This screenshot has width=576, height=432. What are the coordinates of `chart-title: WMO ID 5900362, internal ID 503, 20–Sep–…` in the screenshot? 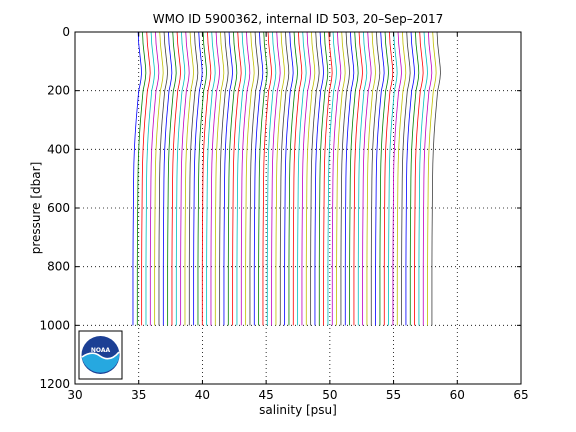 It's located at (298, 19).